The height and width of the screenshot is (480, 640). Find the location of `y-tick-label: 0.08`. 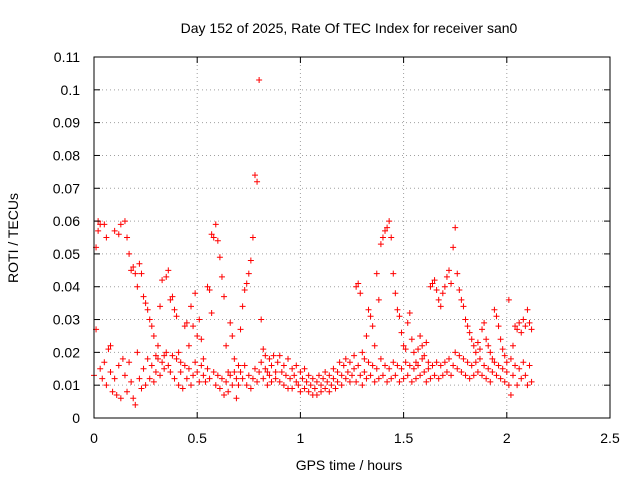

y-tick-label: 0.08 is located at coordinates (66, 155).